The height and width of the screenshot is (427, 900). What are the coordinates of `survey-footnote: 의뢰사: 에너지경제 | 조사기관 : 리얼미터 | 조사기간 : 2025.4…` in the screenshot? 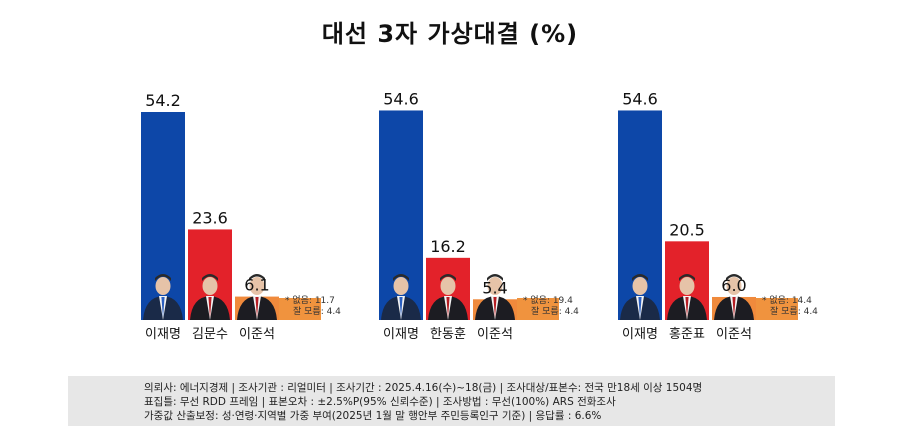 It's located at (451, 401).